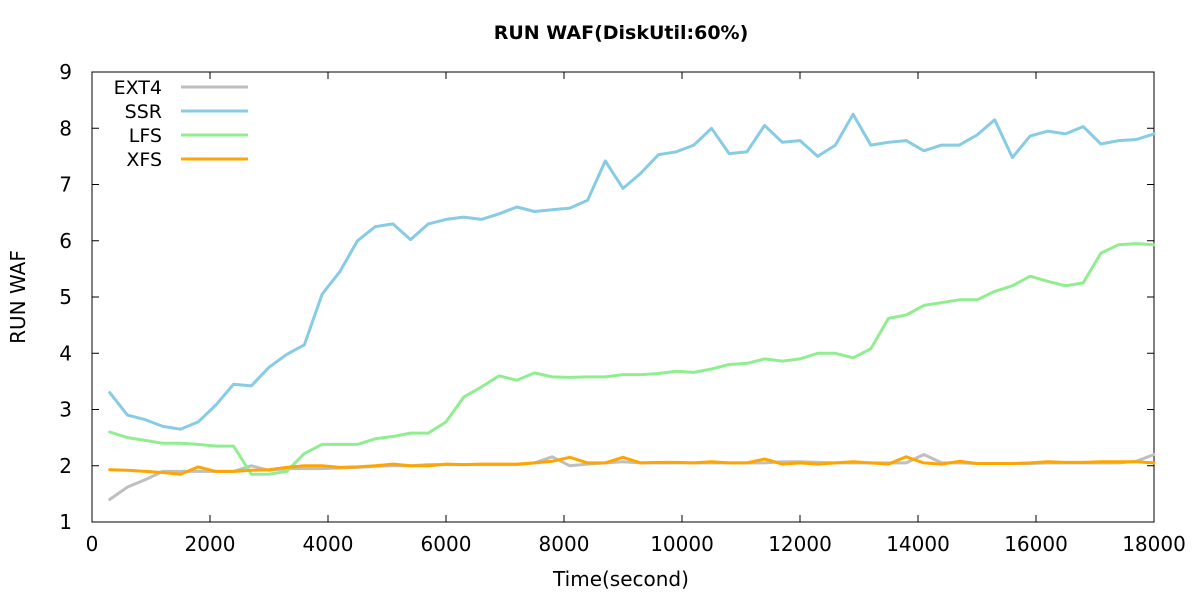 This screenshot has height=600, width=1200. What do you see at coordinates (800, 544) in the screenshot?
I see `x-tick-label: 12000` at bounding box center [800, 544].